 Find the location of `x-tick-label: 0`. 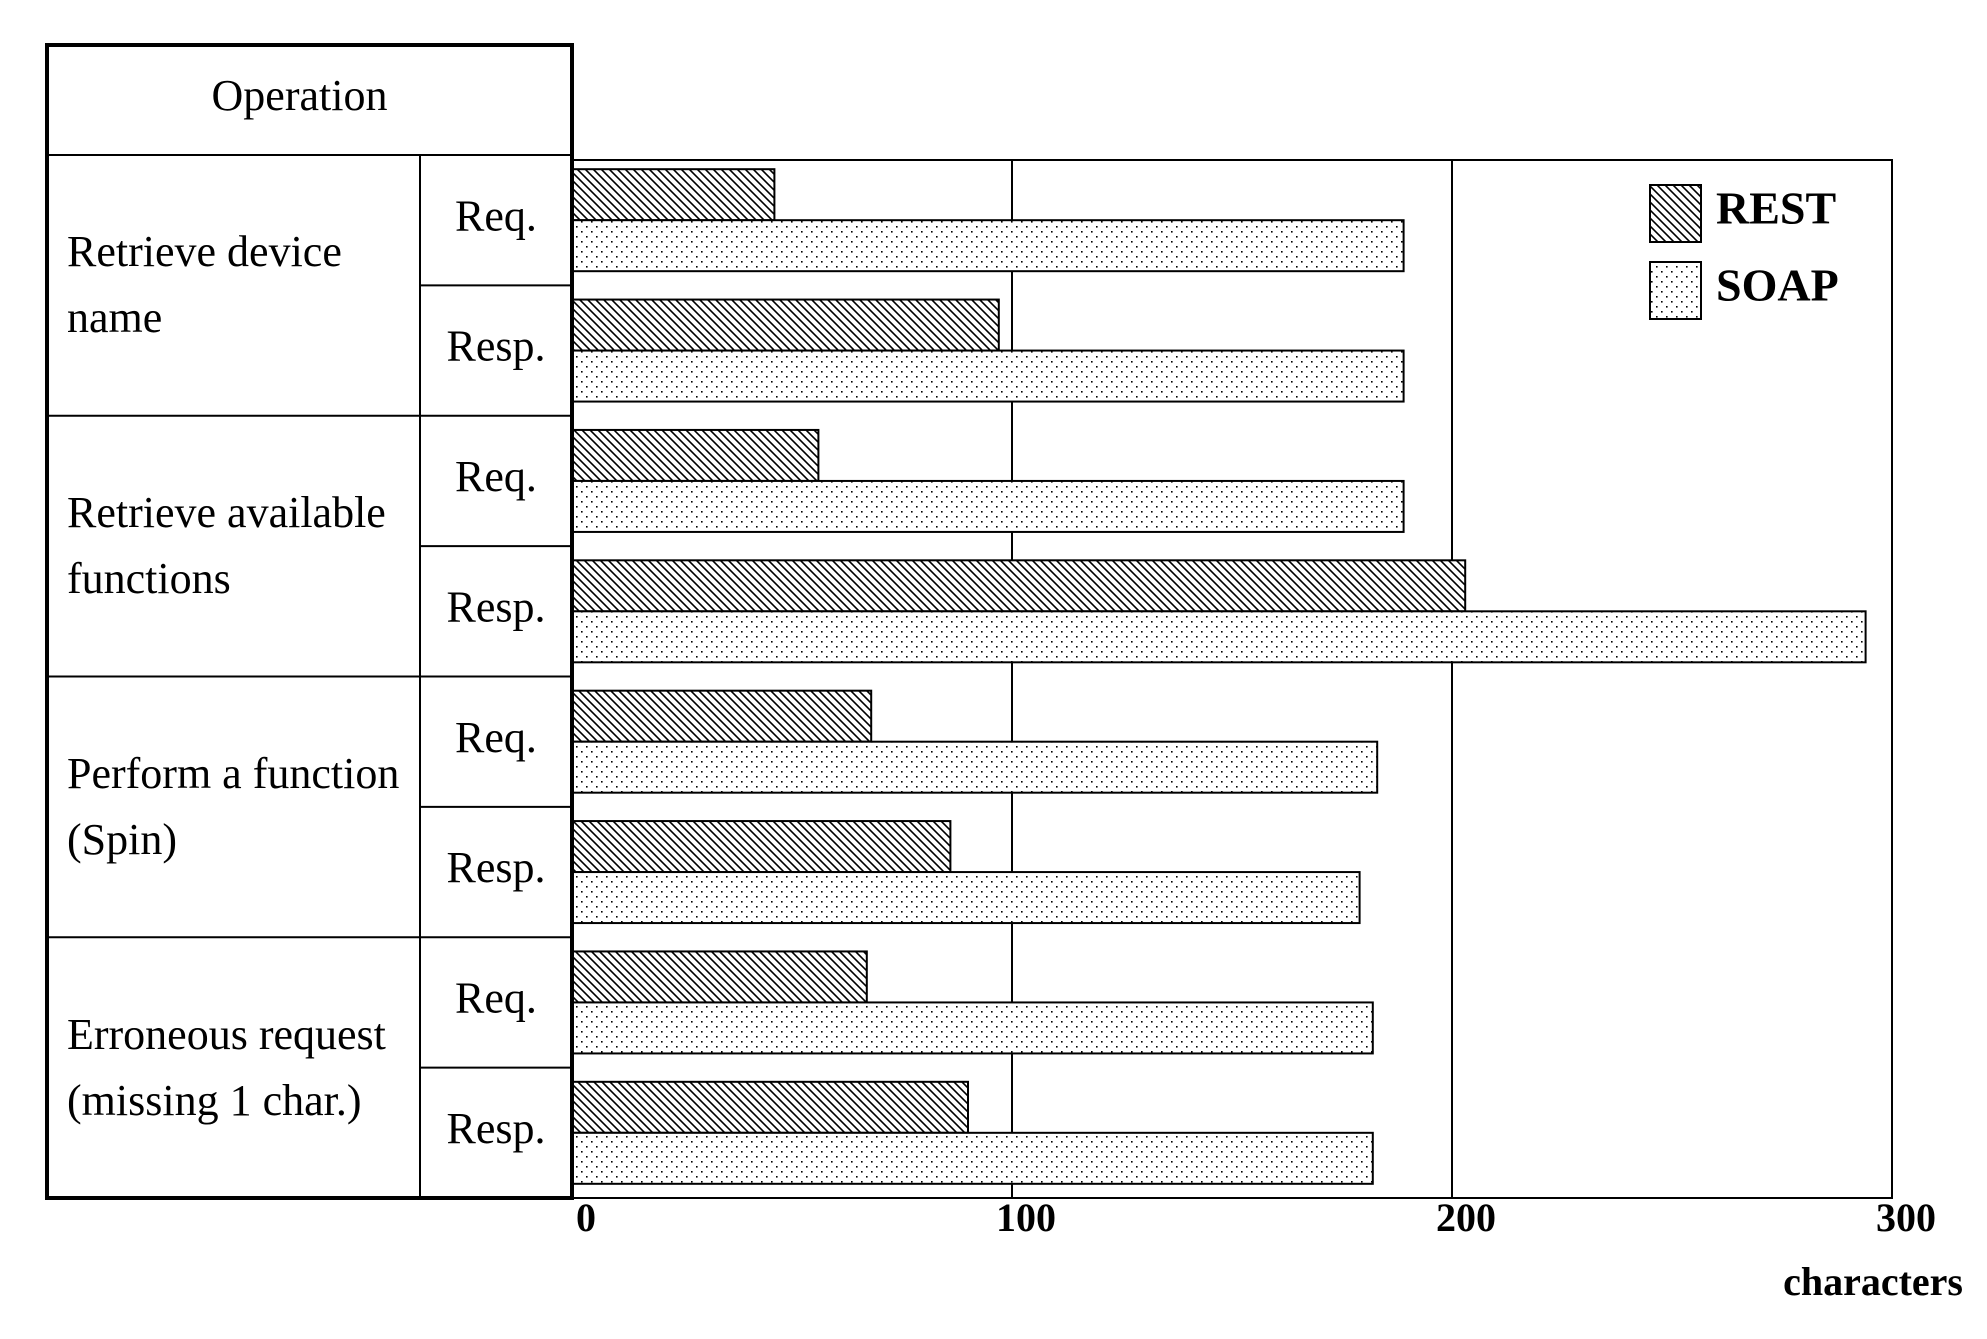

x-tick-label: 0 is located at coordinates (586, 1217).